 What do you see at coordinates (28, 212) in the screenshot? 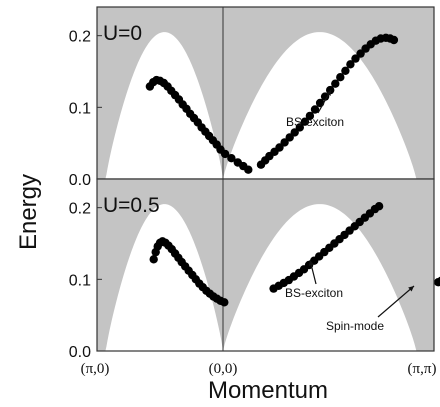
I see `y-axis-title: Energy` at bounding box center [28, 212].